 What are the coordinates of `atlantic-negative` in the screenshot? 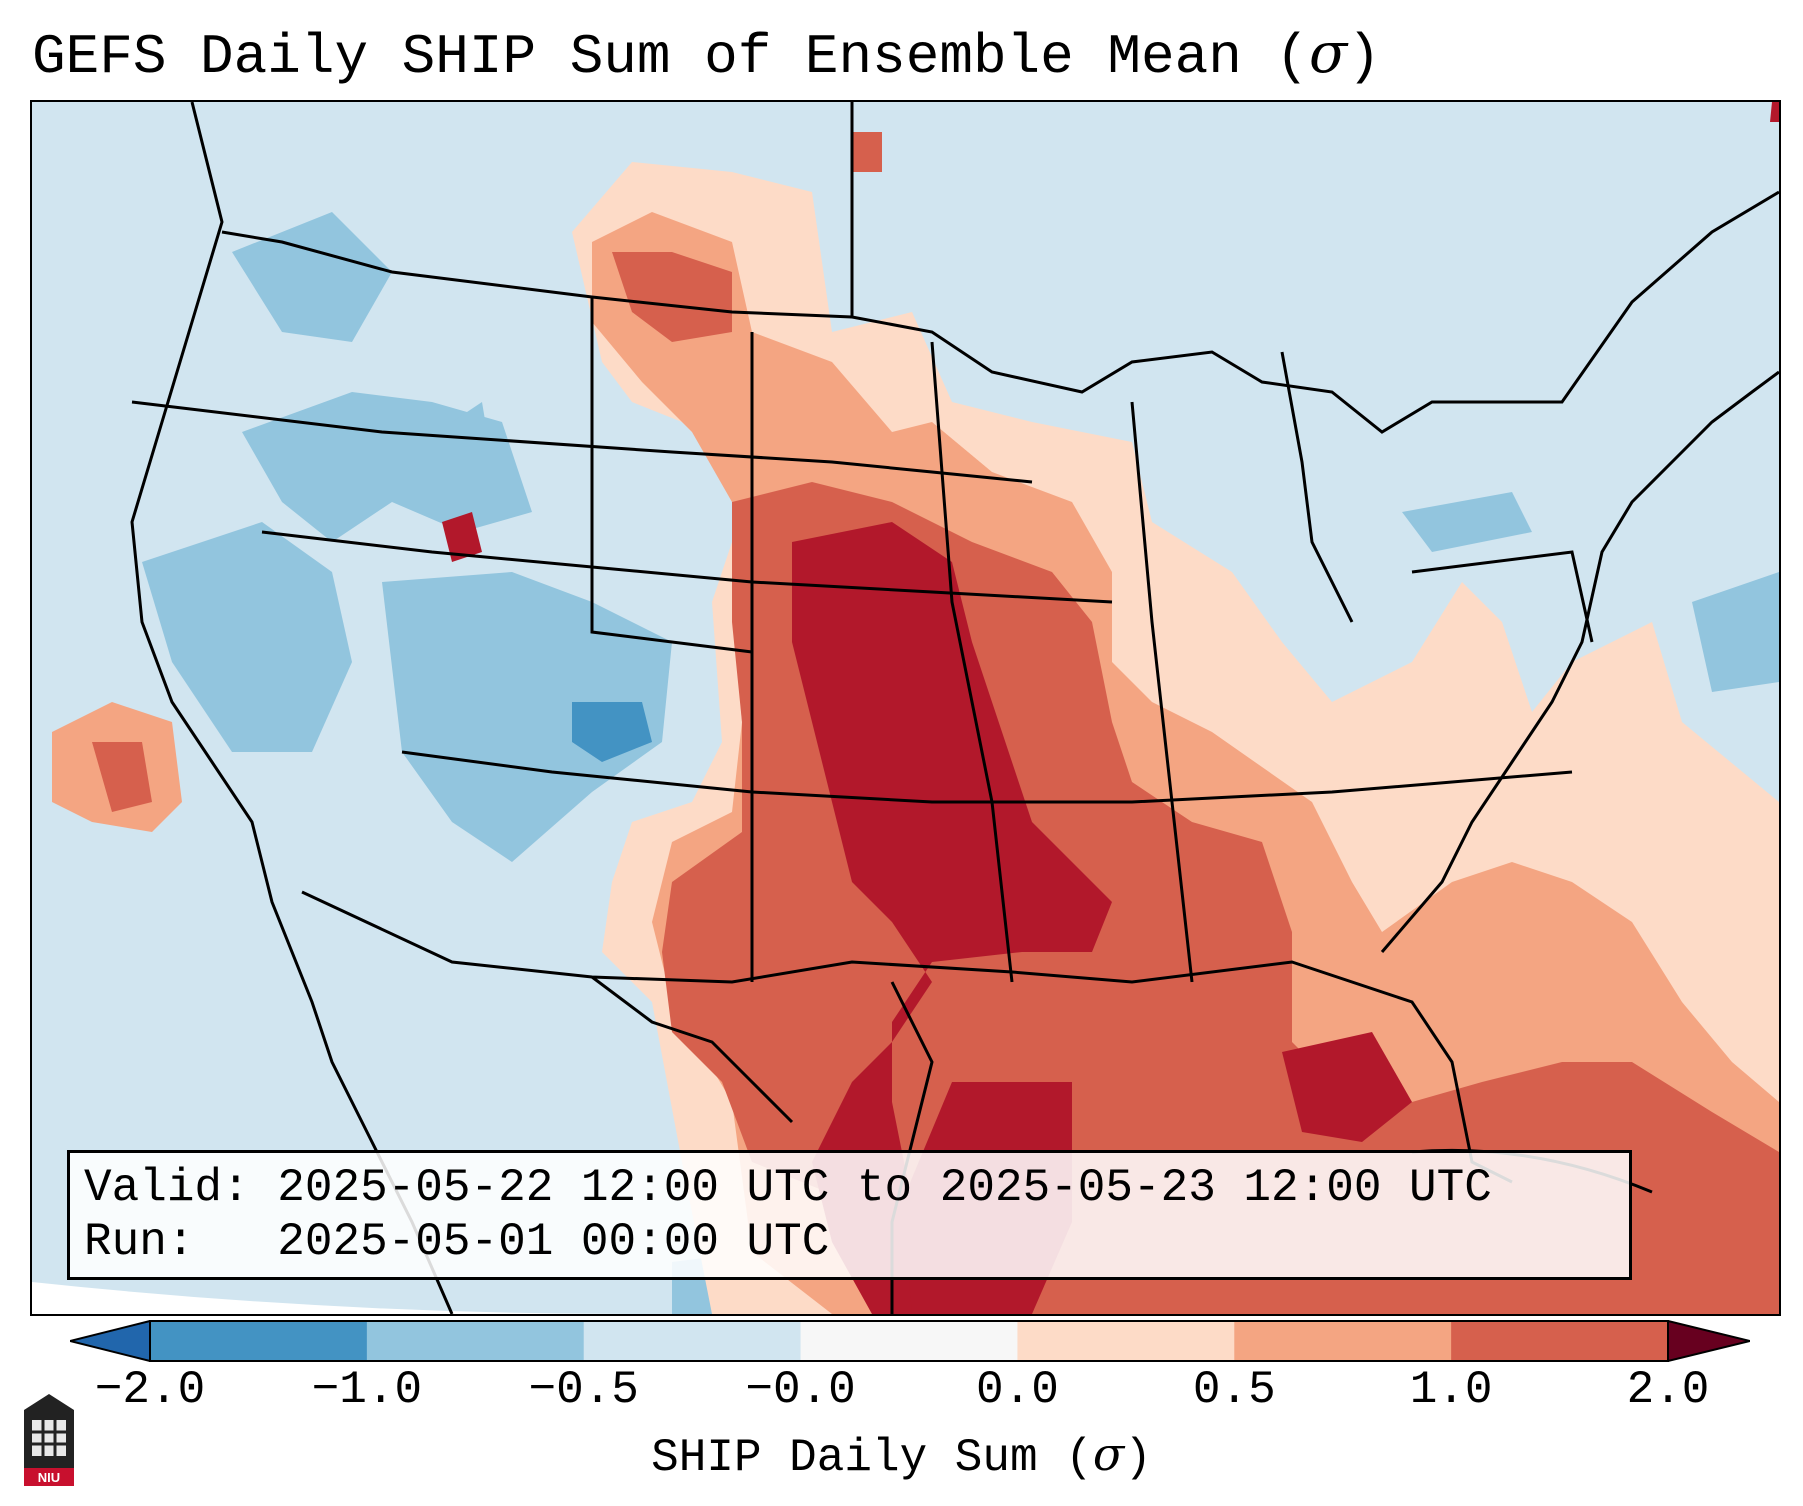 It's located at (1735, 632).